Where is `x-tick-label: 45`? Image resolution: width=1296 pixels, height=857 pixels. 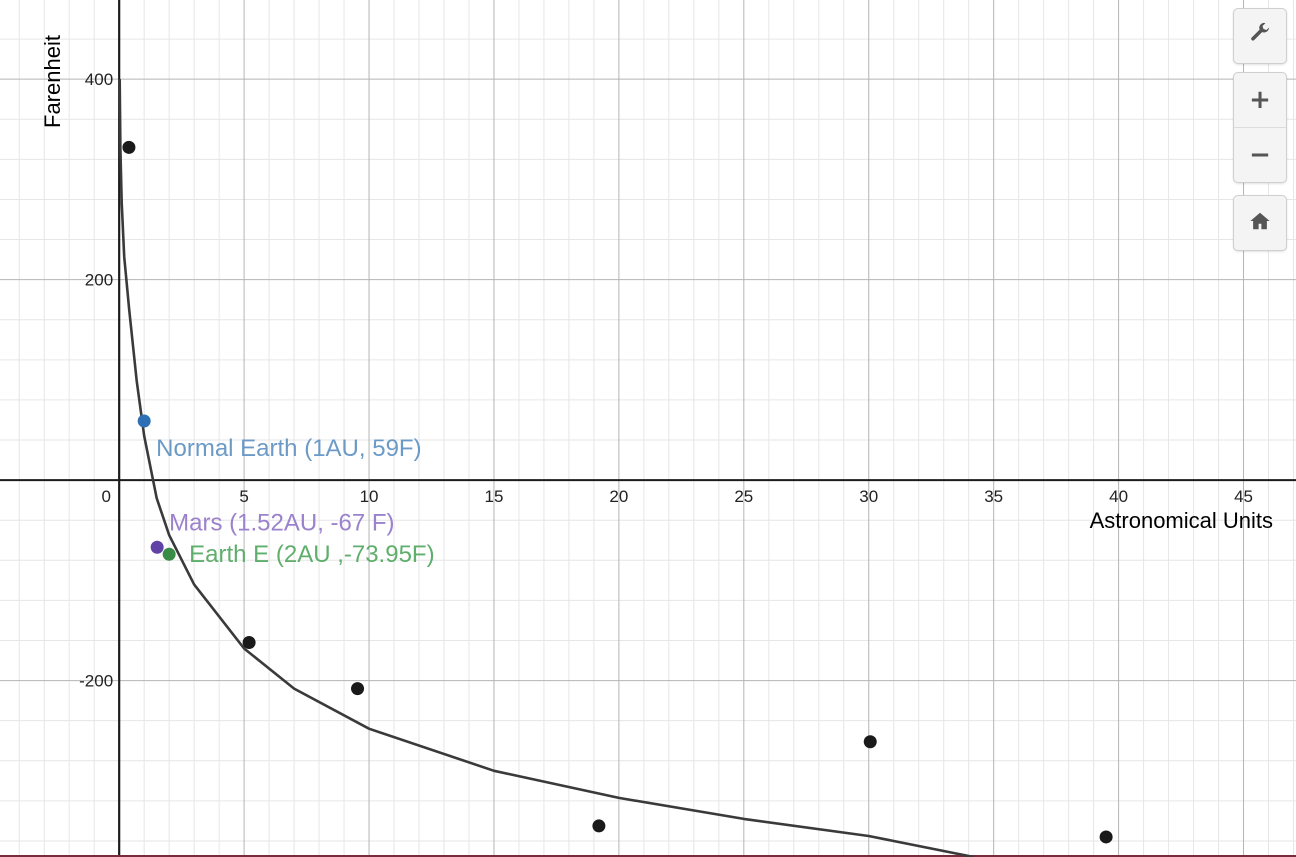 x-tick-label: 45 is located at coordinates (1243, 496).